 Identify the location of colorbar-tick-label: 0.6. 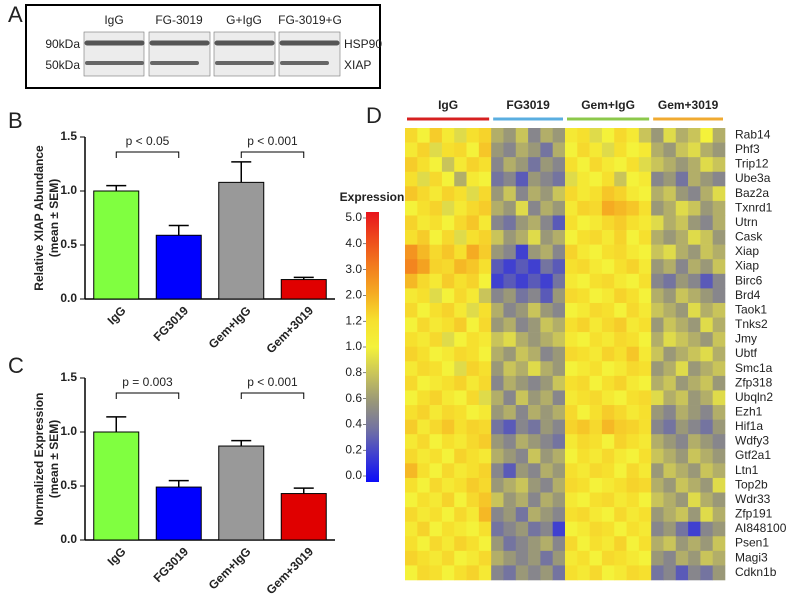
(353, 398).